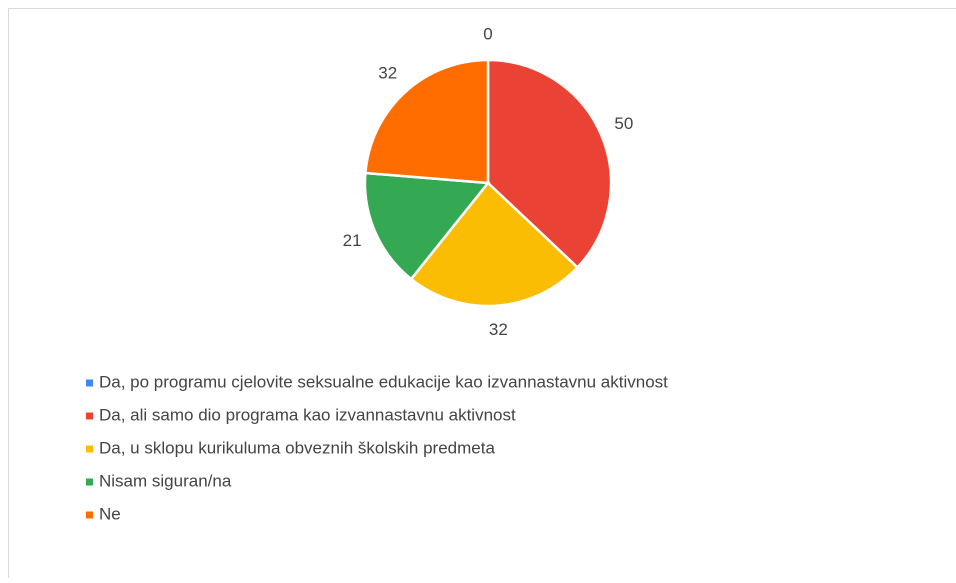 This screenshot has width=956, height=583. Describe the element at coordinates (352, 240) in the screenshot. I see `data-label: 21` at that location.